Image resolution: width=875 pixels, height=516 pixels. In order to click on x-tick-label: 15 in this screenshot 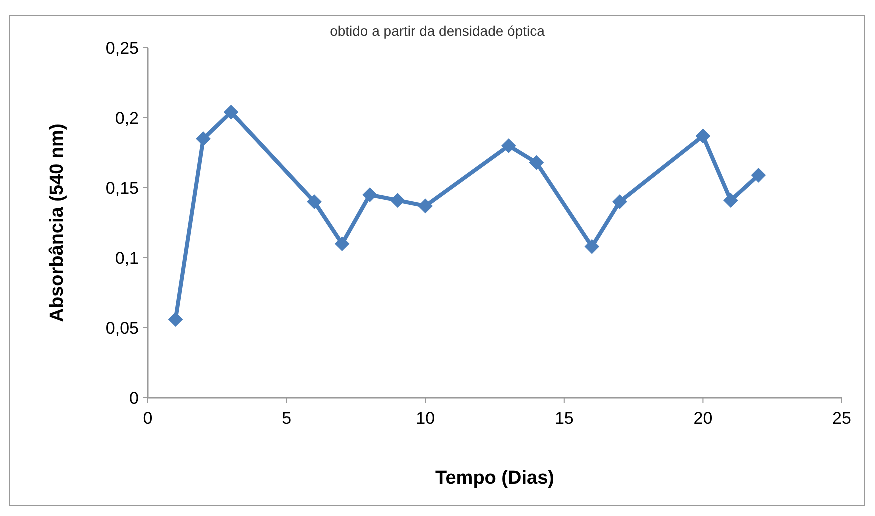, I will do `click(564, 418)`.